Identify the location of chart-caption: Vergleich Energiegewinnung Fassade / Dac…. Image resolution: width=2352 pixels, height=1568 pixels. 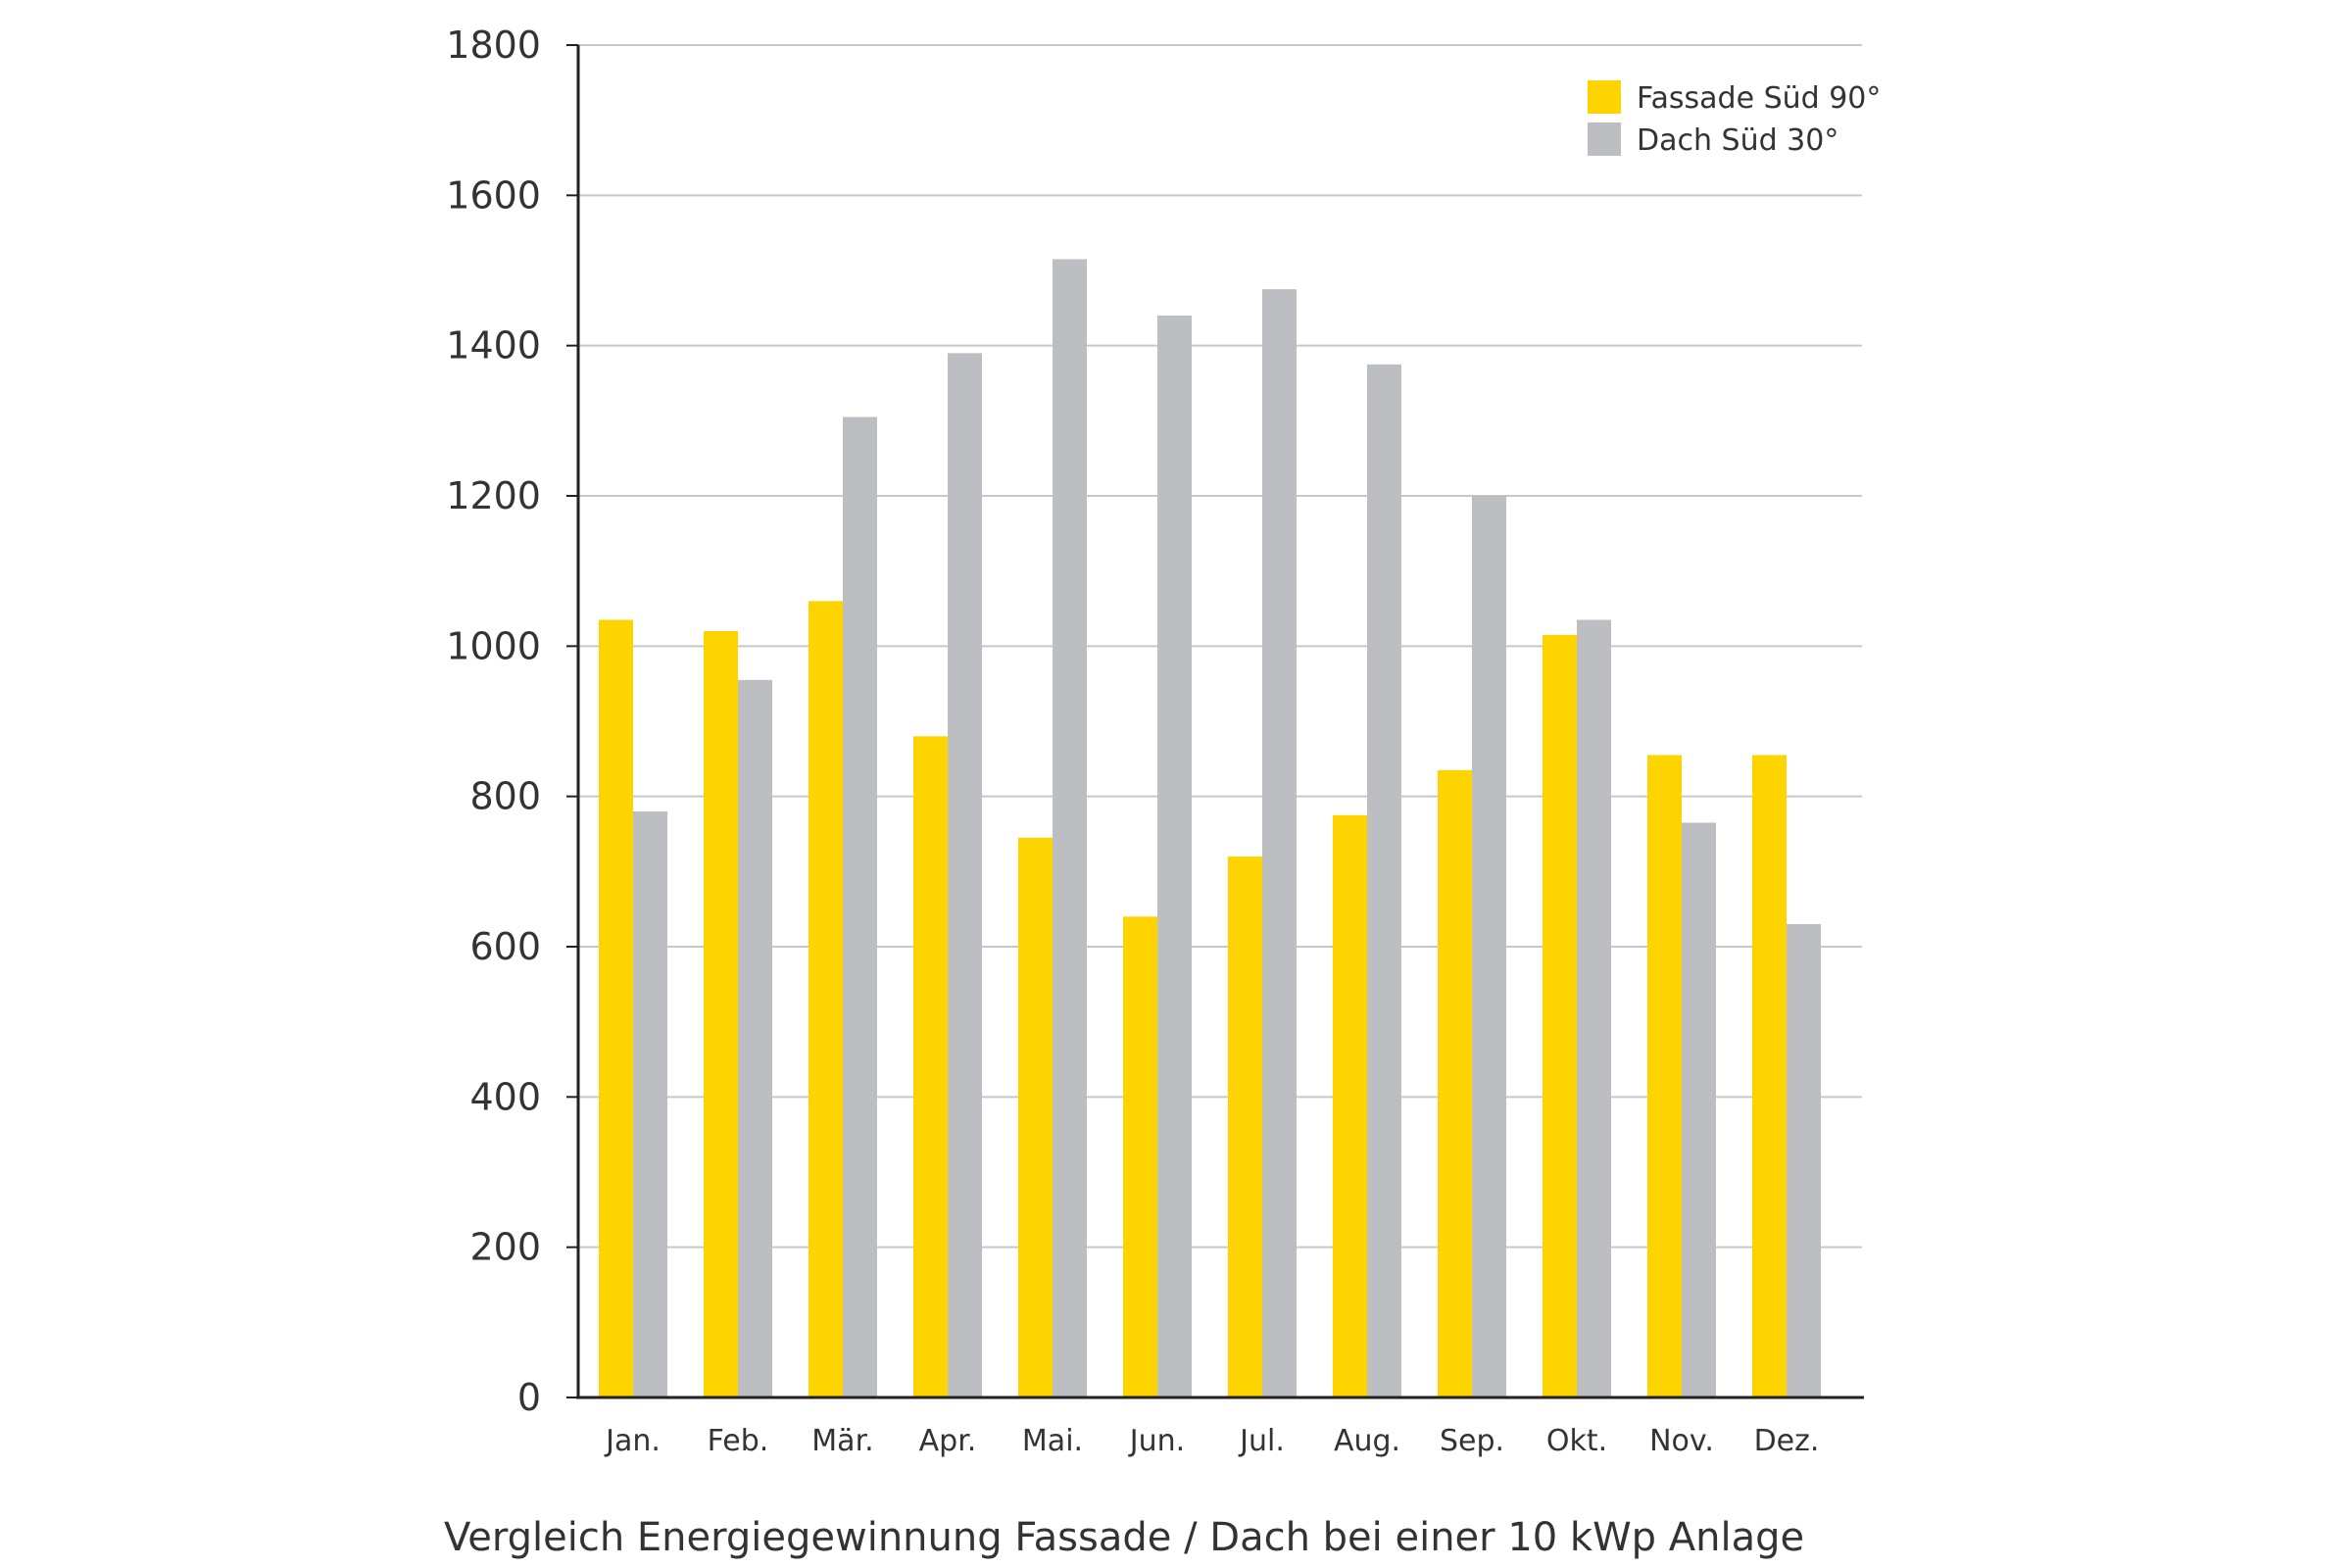
(1124, 1537).